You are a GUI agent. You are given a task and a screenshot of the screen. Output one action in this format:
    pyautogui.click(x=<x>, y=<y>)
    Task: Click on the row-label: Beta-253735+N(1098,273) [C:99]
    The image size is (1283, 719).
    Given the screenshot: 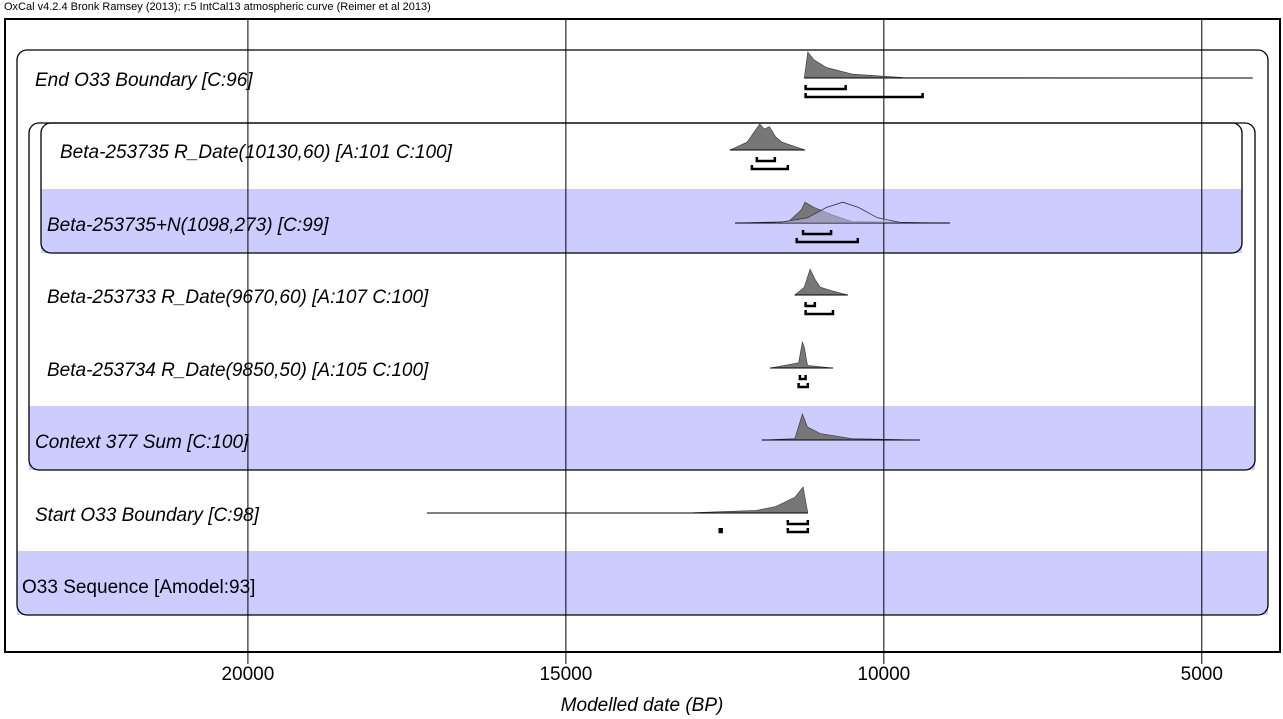 What is the action you would take?
    pyautogui.click(x=188, y=225)
    